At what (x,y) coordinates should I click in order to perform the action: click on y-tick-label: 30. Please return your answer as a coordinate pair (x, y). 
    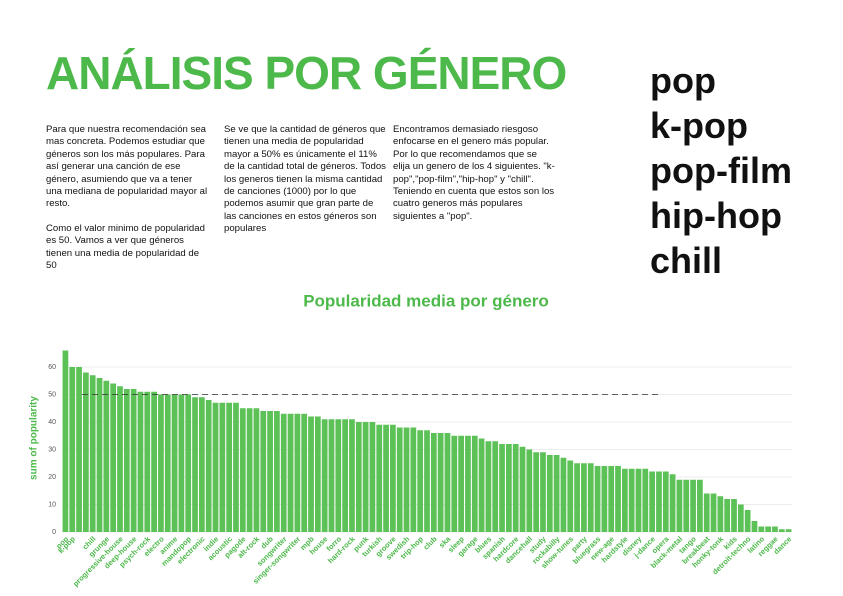
    Looking at the image, I should click on (52, 449).